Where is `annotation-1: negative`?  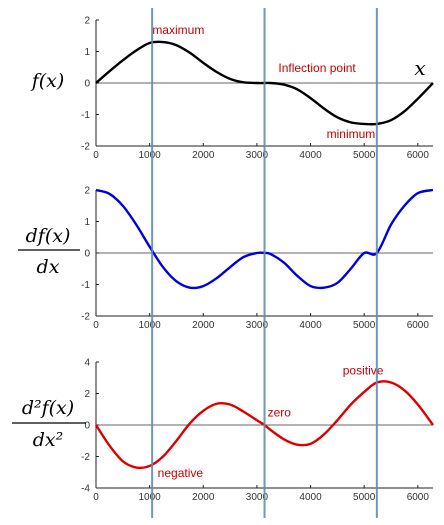 annotation-1: negative is located at coordinates (181, 473).